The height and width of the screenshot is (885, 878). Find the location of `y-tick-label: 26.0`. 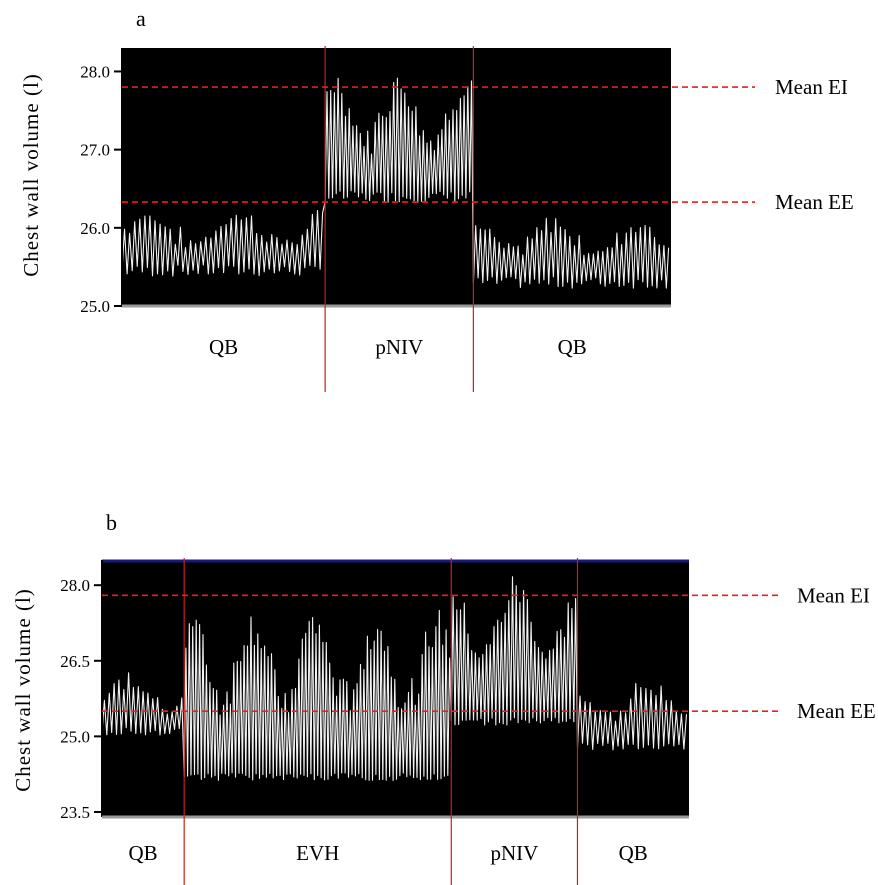

y-tick-label: 26.0 is located at coordinates (95, 228).